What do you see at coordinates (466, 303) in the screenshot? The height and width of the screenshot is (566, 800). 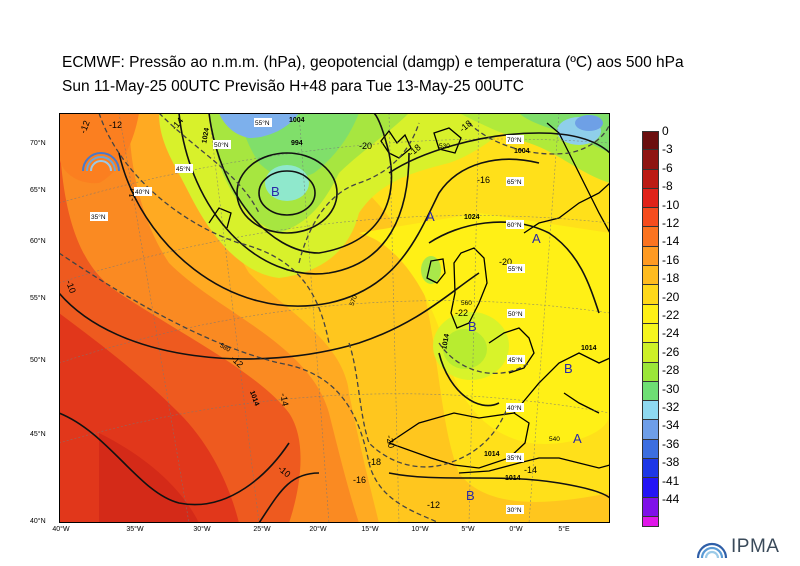 I see `geopotential-label: 560` at bounding box center [466, 303].